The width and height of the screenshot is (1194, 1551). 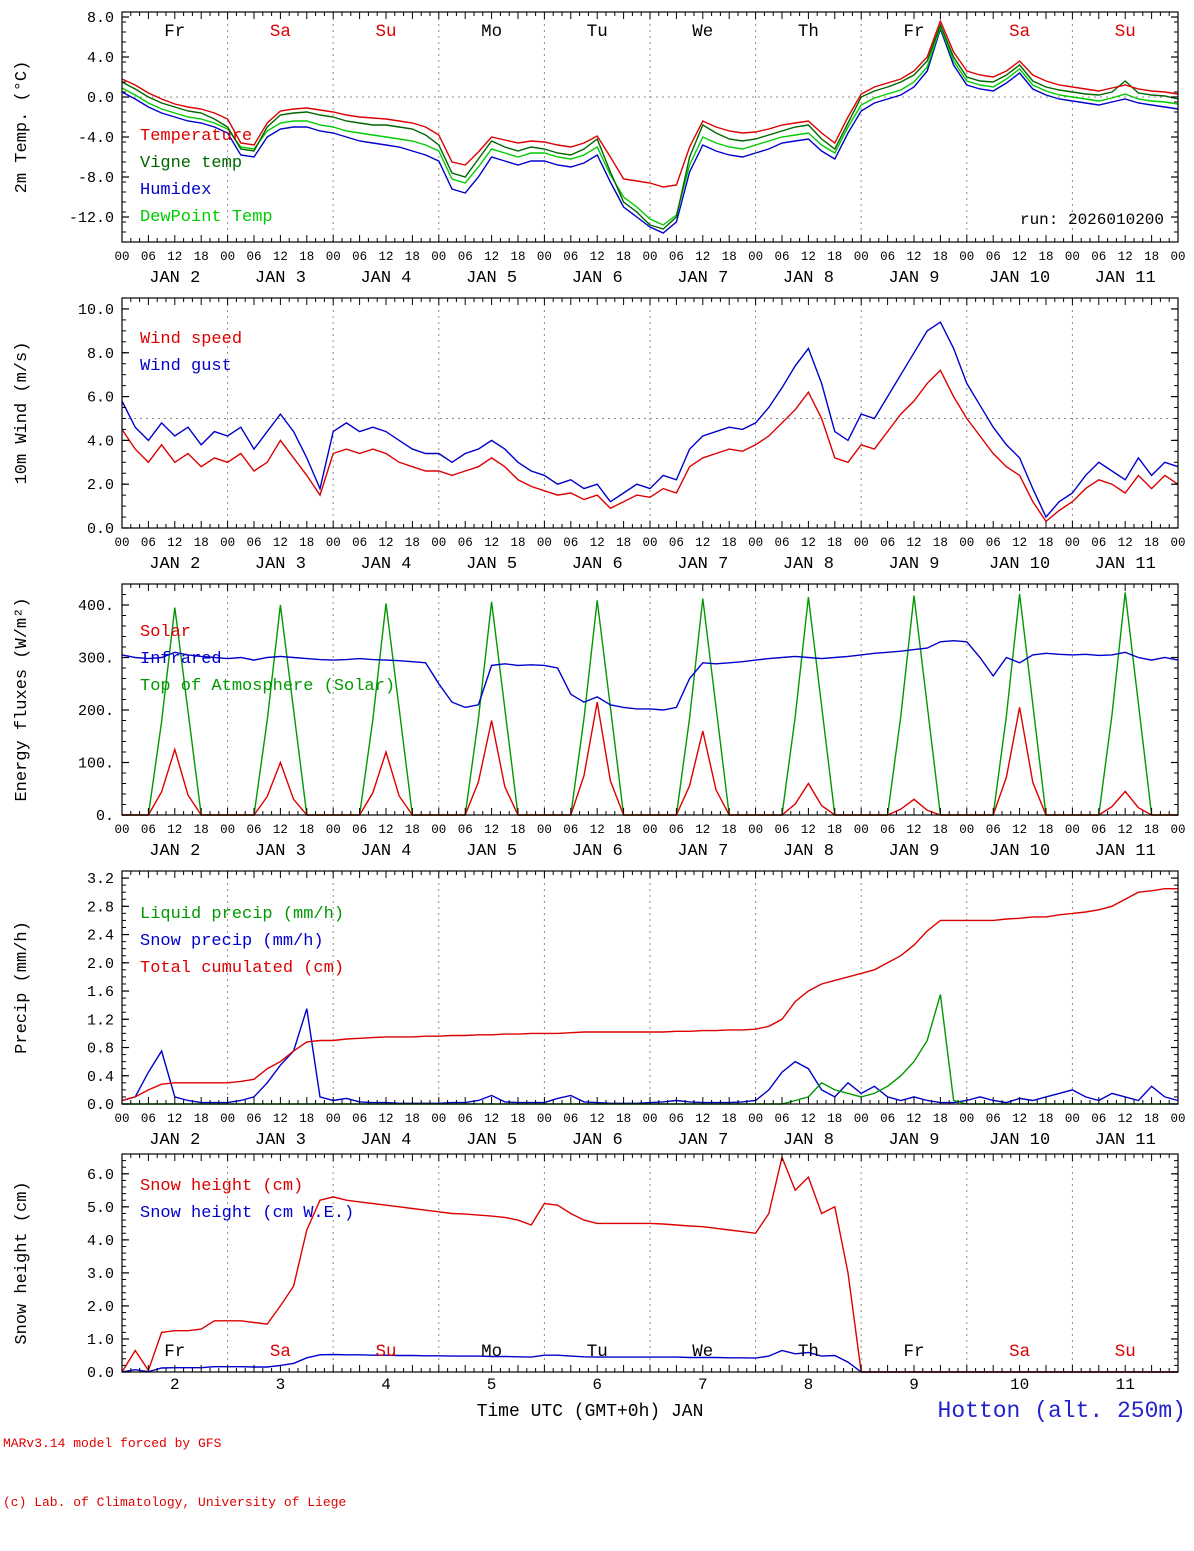 I want to click on top-of-atmosphere-solar-series, so click(x=650, y=704).